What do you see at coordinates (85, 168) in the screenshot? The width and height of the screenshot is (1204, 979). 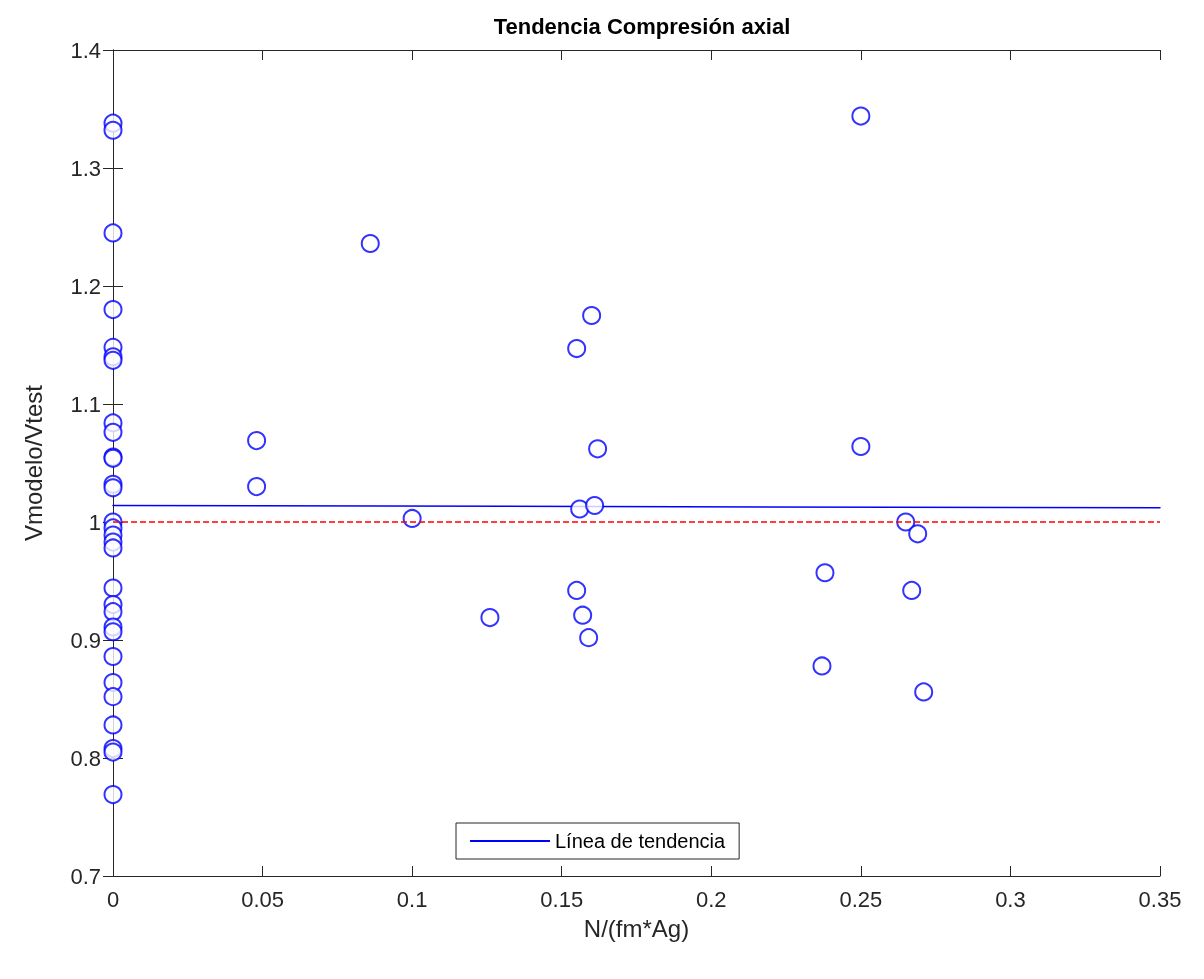 I see `y-tick-label: 1.3` at bounding box center [85, 168].